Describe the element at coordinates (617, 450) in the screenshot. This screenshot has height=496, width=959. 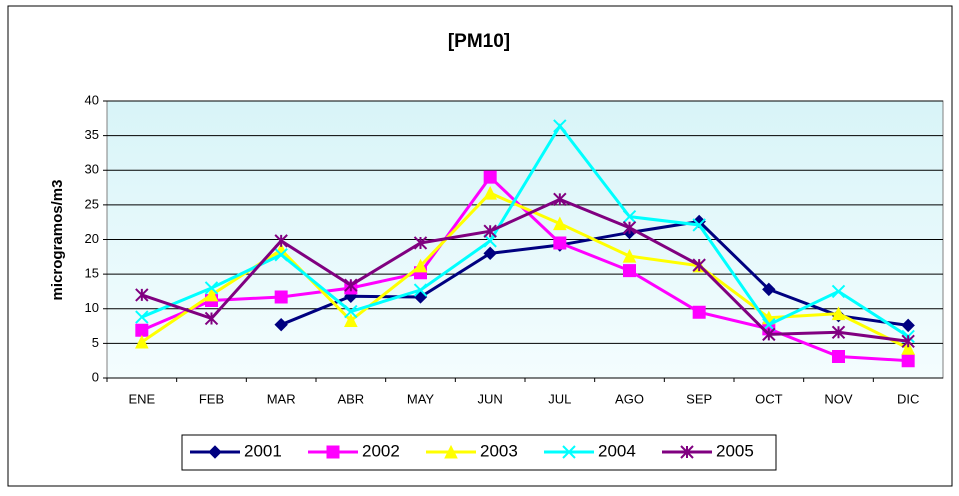
I see `legend-label: 2004` at that location.